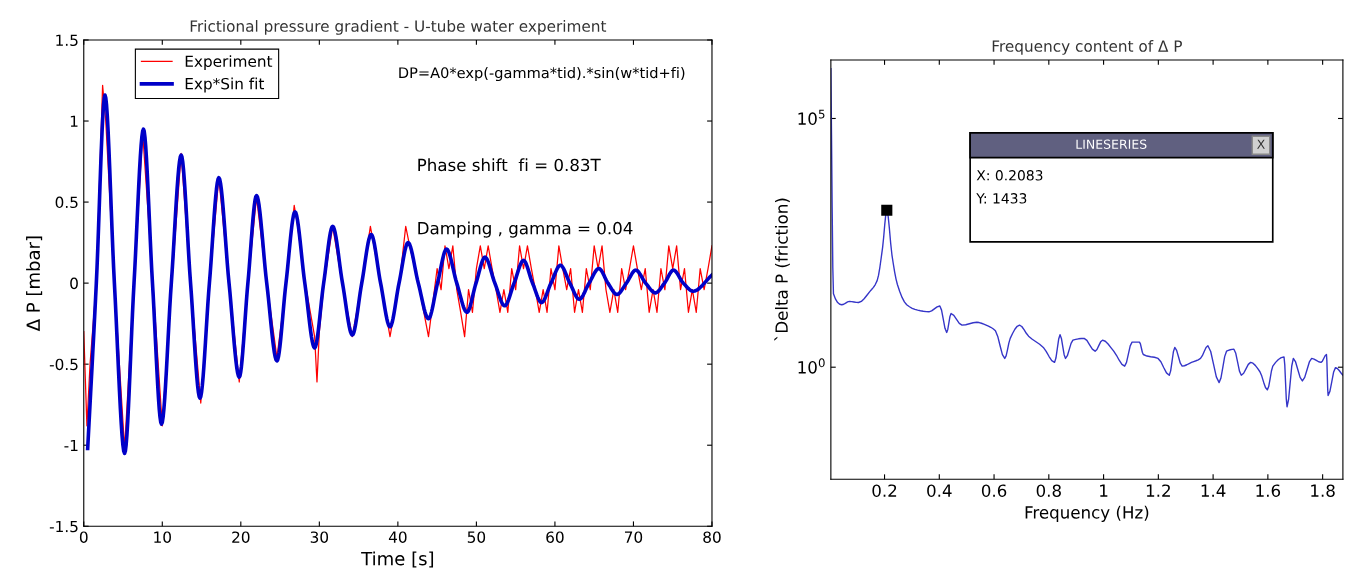  I want to click on annotation: X: 0.2083, so click(1009, 175).